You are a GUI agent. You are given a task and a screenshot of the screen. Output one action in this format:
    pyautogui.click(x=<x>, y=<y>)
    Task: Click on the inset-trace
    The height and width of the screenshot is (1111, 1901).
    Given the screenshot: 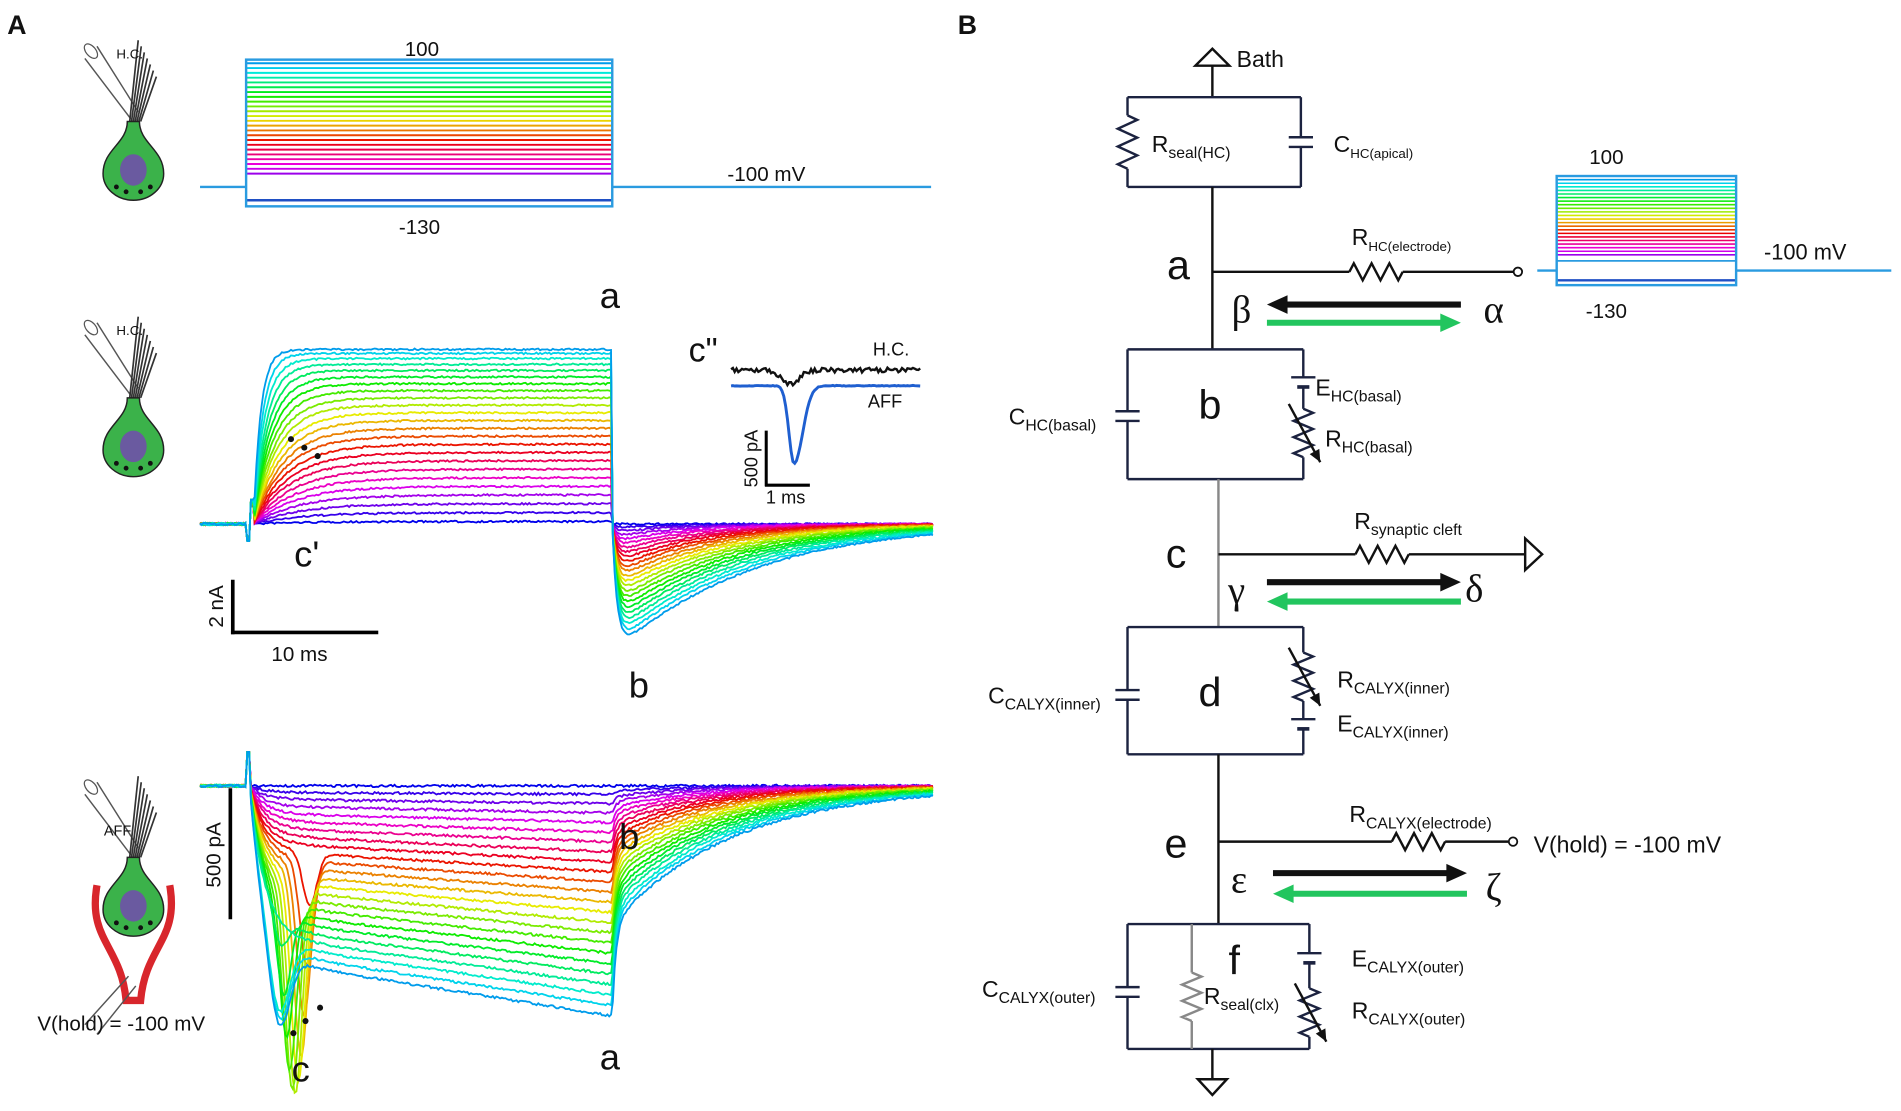 What is the action you would take?
    pyautogui.click(x=825, y=424)
    